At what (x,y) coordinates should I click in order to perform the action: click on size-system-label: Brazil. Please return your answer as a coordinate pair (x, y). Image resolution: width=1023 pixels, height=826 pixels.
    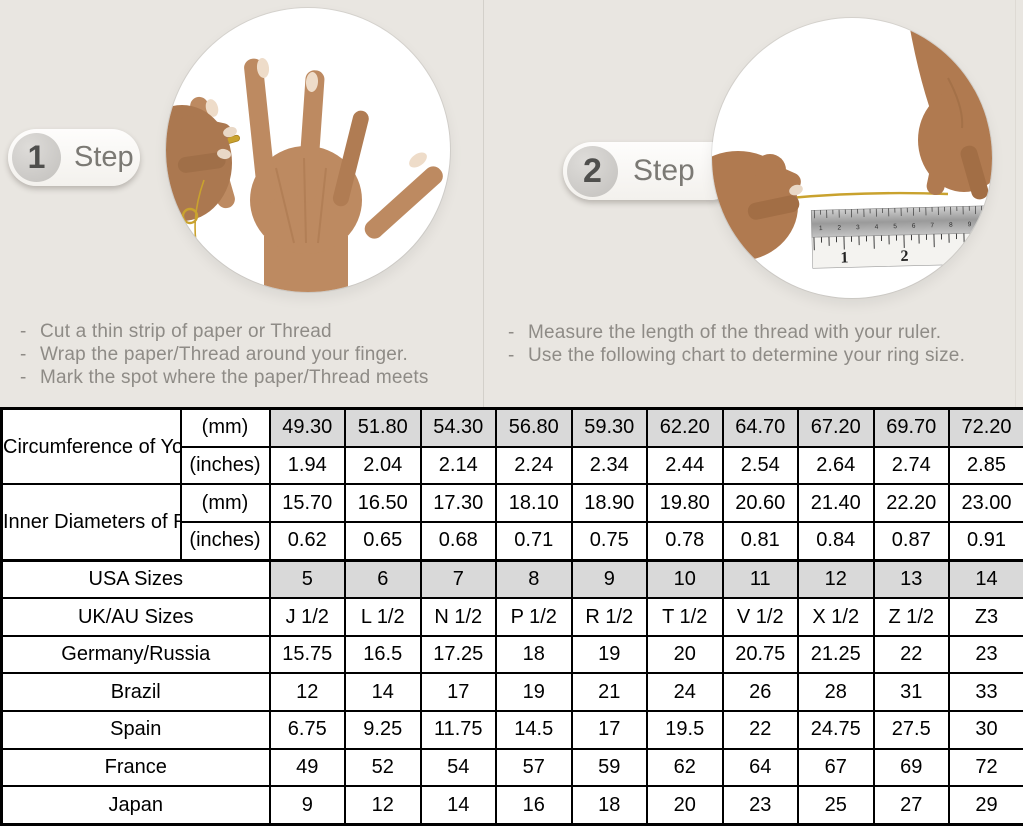
    Looking at the image, I should click on (135, 692).